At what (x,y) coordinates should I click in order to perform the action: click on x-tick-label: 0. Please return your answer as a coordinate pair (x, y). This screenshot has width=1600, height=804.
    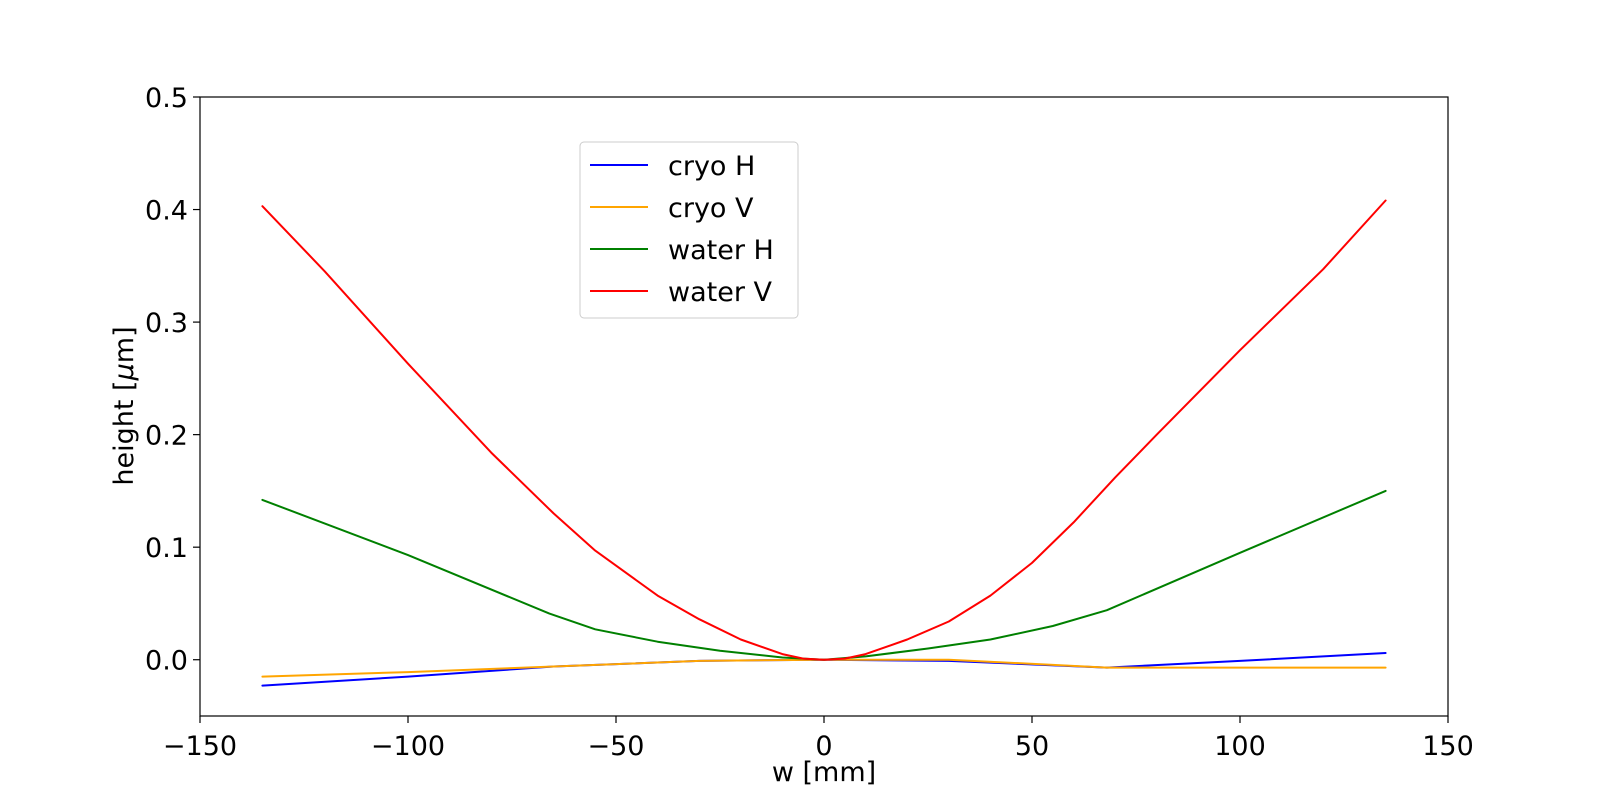
    Looking at the image, I should click on (823, 746).